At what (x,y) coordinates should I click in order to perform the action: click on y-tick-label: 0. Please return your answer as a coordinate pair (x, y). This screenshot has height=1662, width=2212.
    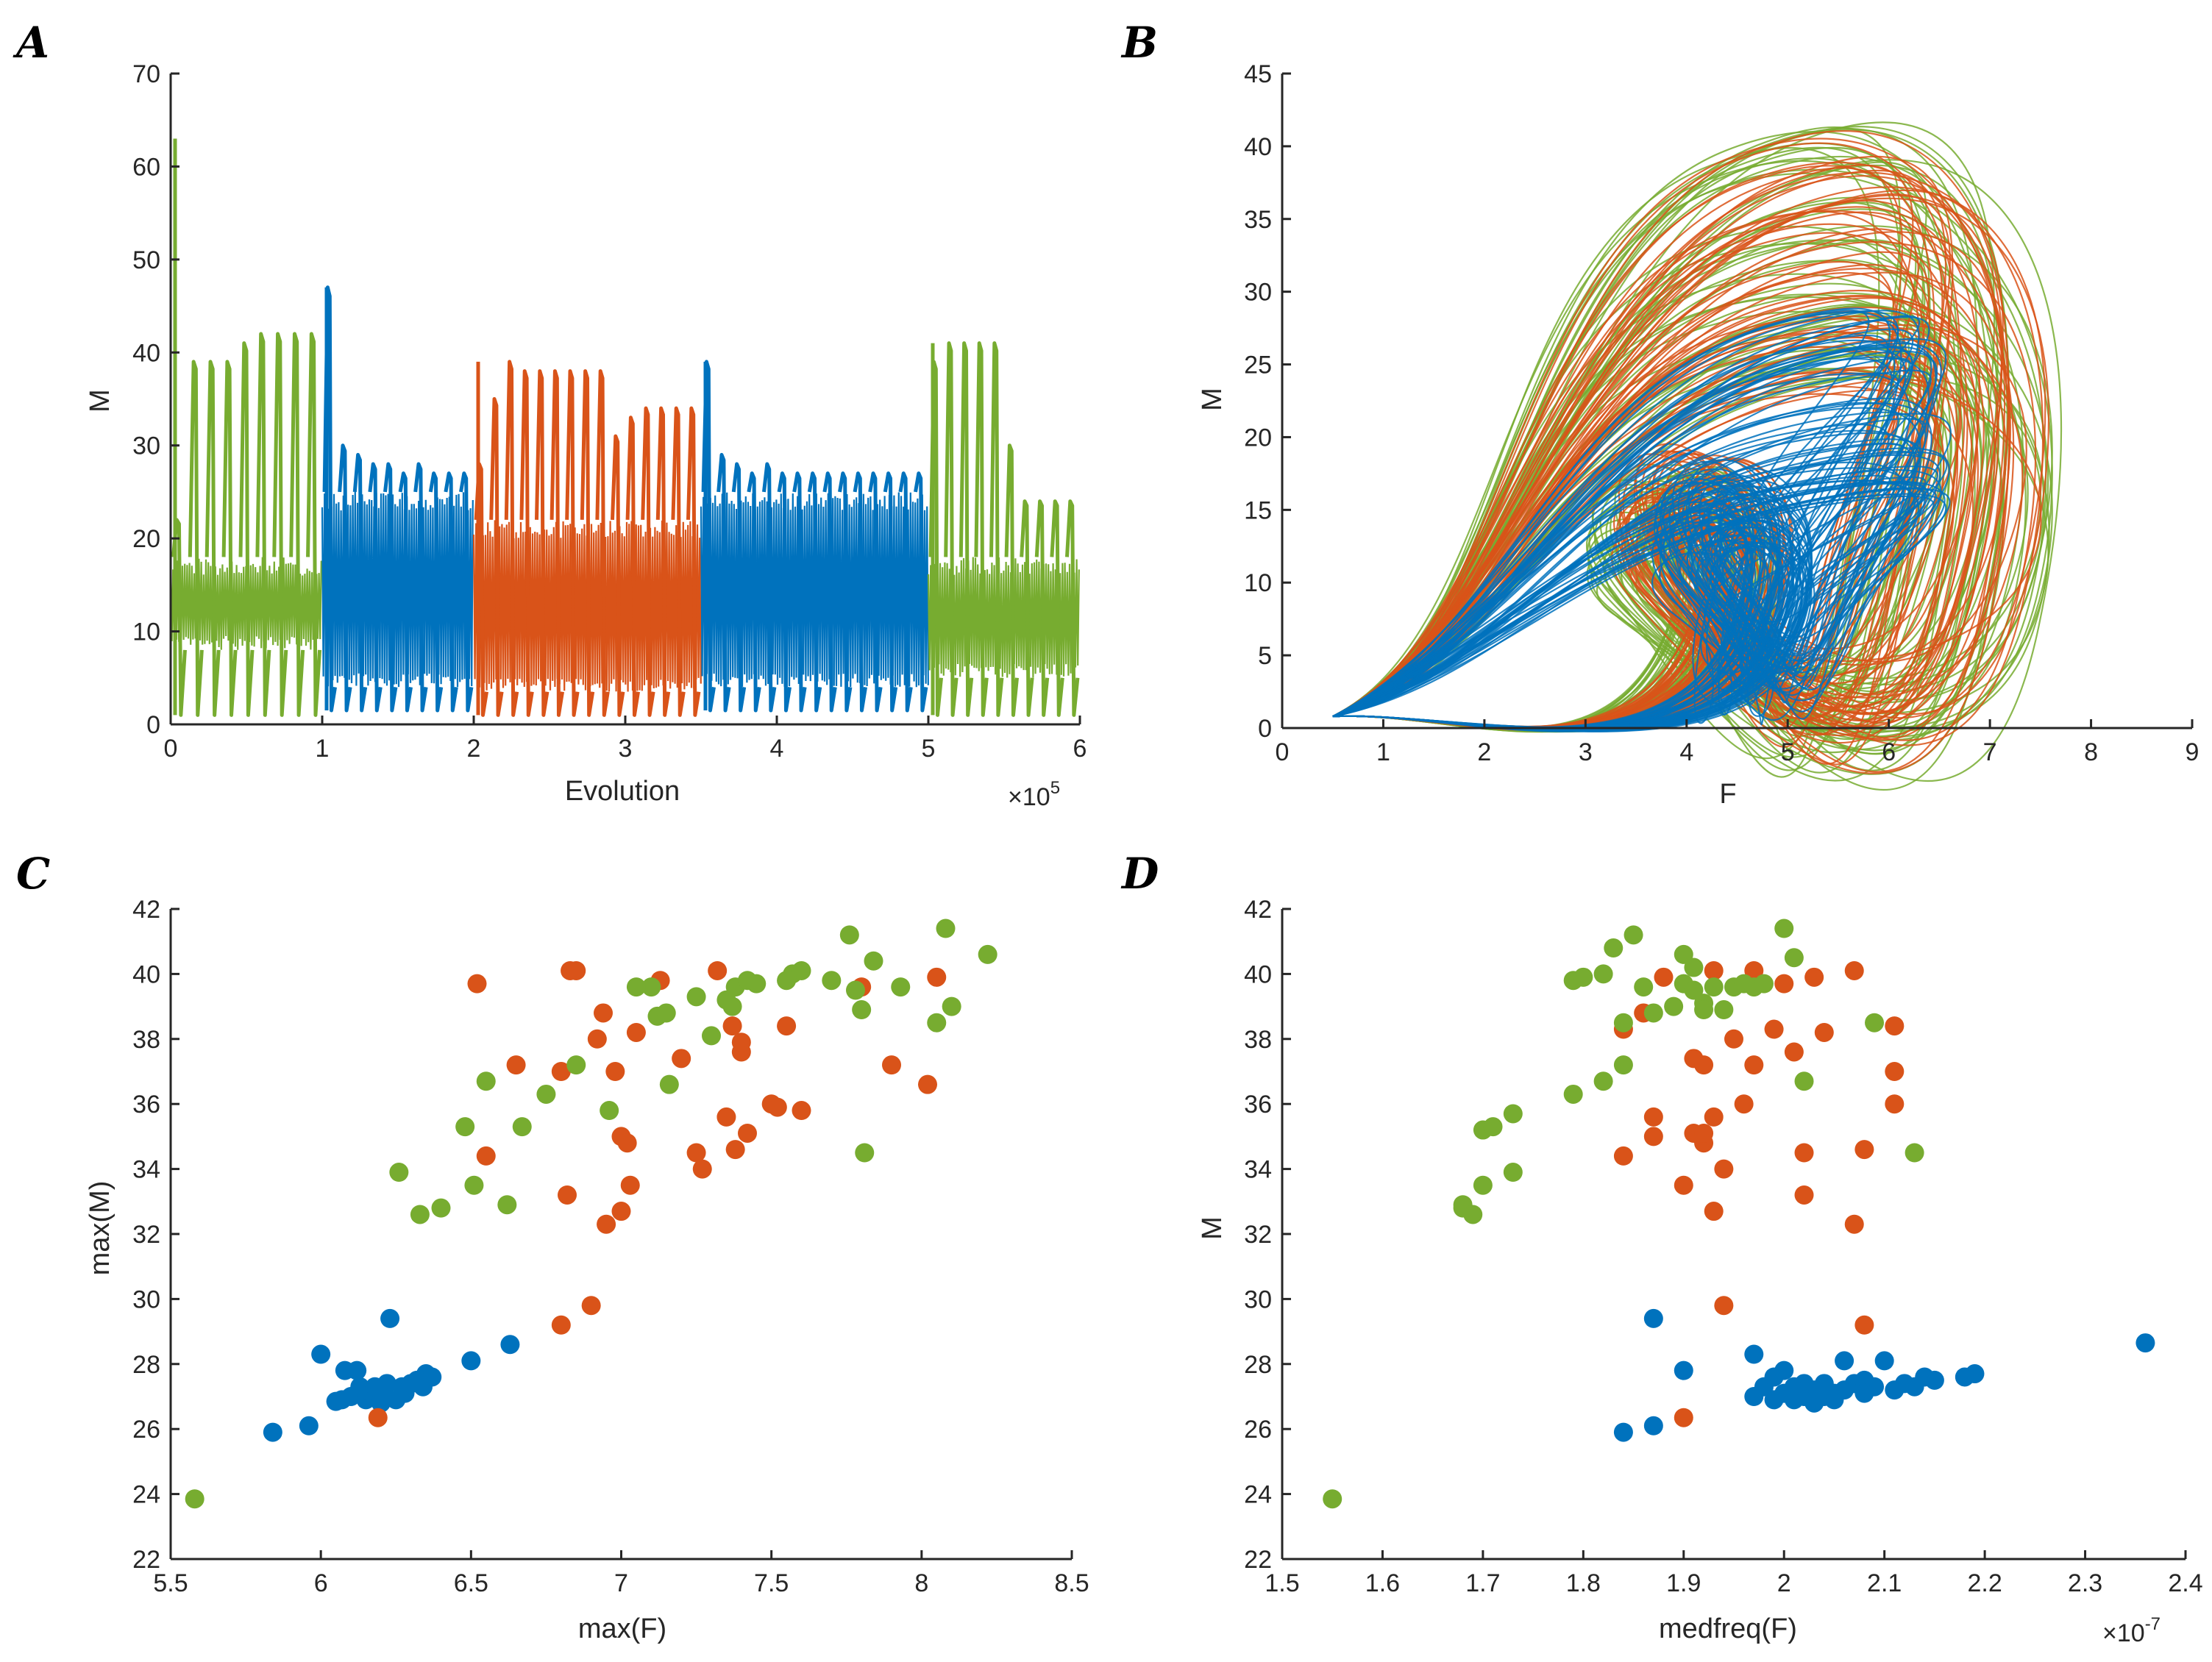
    Looking at the image, I should click on (153, 725).